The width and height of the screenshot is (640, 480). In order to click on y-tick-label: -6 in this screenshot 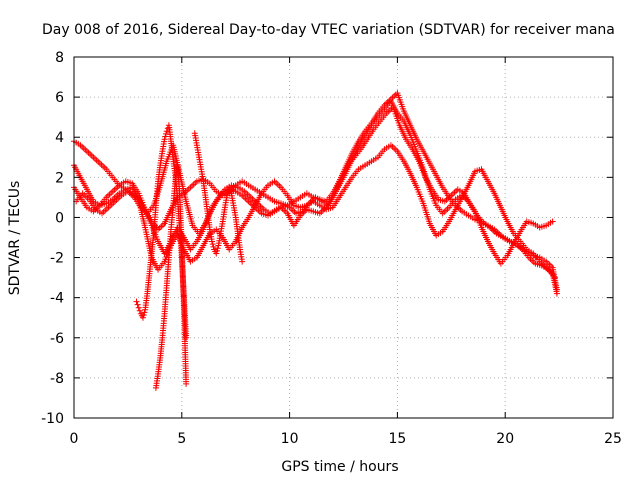, I will do `click(57, 339)`.